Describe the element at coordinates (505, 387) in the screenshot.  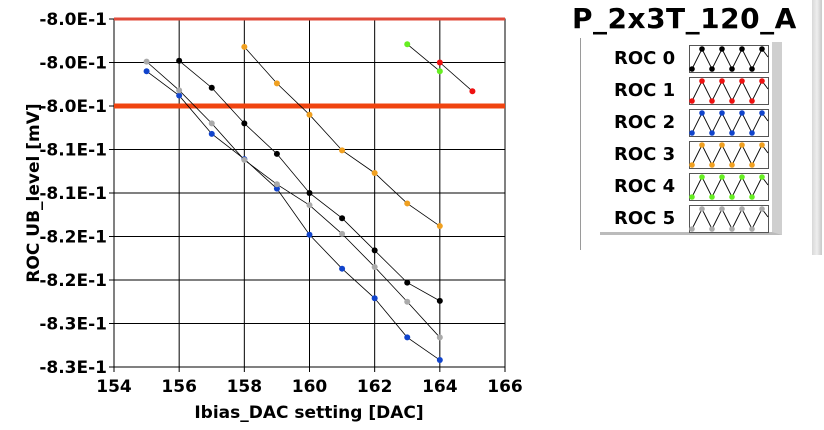
I see `x-tick-label: 166` at that location.